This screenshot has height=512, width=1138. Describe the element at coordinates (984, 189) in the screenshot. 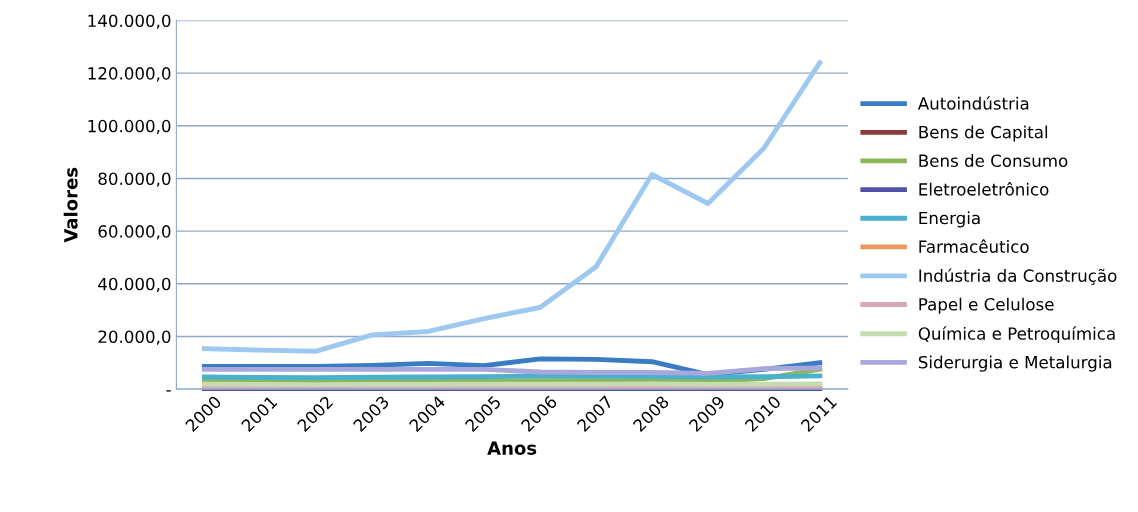

I see `legend-label: Eletroeletrônico` at that location.